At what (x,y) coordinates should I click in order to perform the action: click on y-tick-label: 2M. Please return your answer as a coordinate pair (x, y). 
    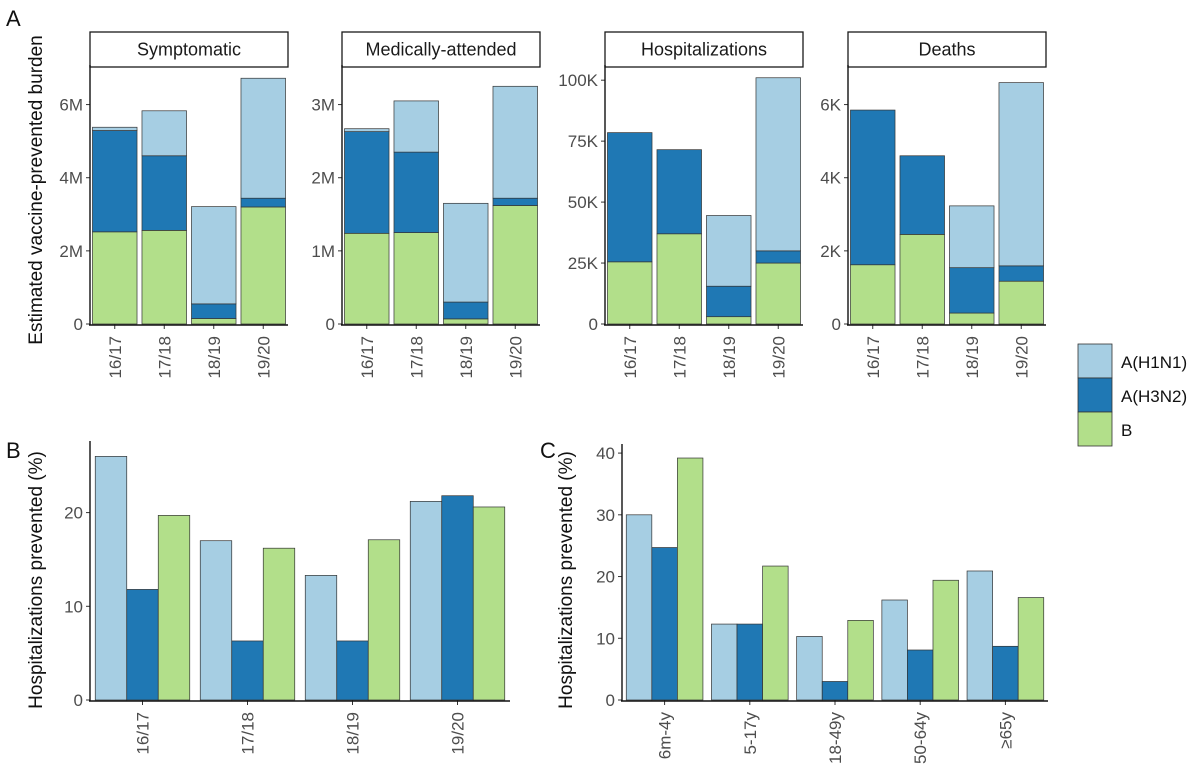
    Looking at the image, I should click on (323, 178).